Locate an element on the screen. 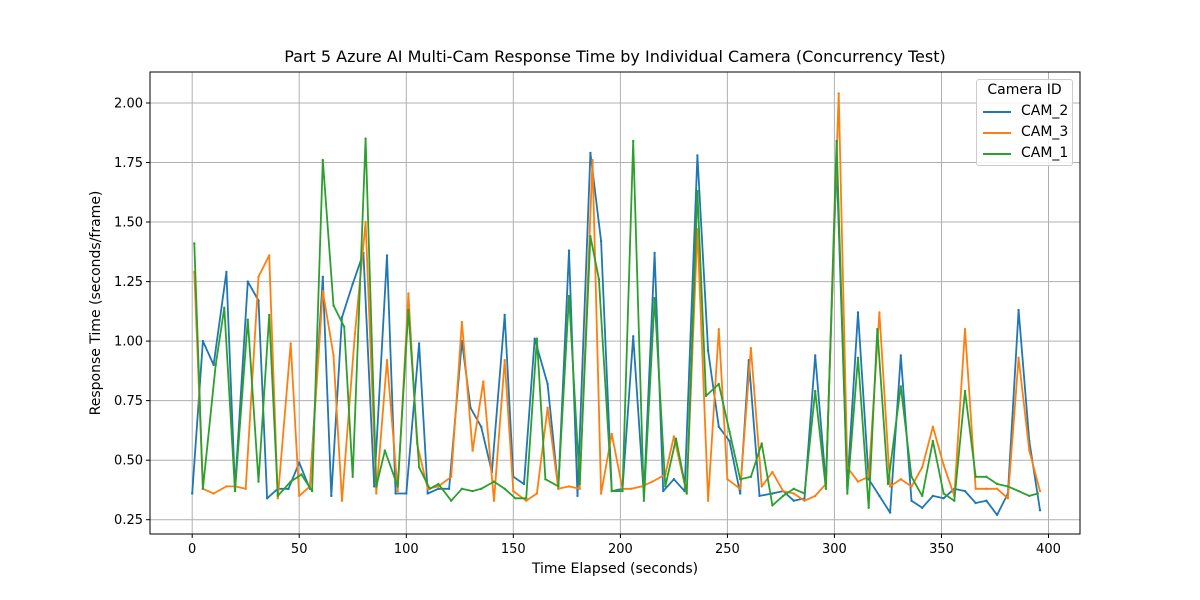  y-tick-label: 2.00 is located at coordinates (128, 104).